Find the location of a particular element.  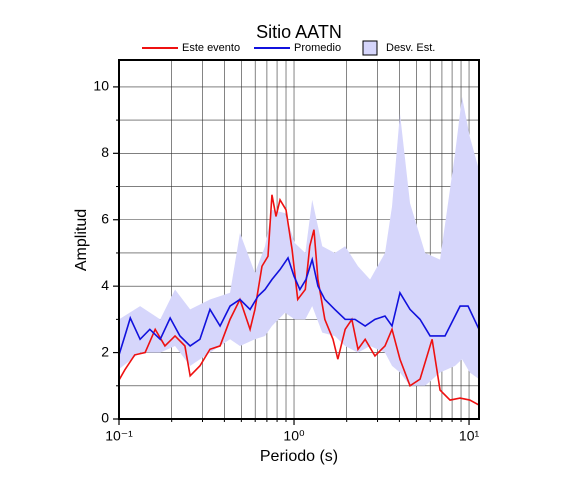

y-axis-label: Amplitud is located at coordinates (81, 240).